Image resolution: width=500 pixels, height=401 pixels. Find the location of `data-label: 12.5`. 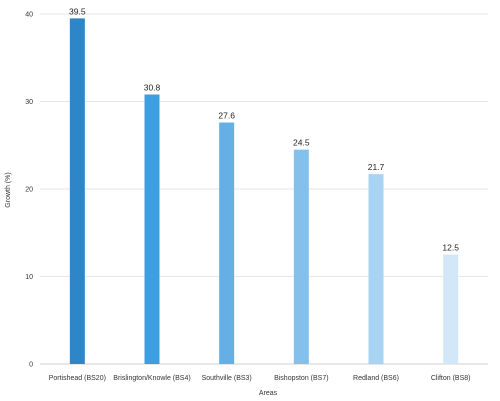

data-label: 12.5 is located at coordinates (450, 248).